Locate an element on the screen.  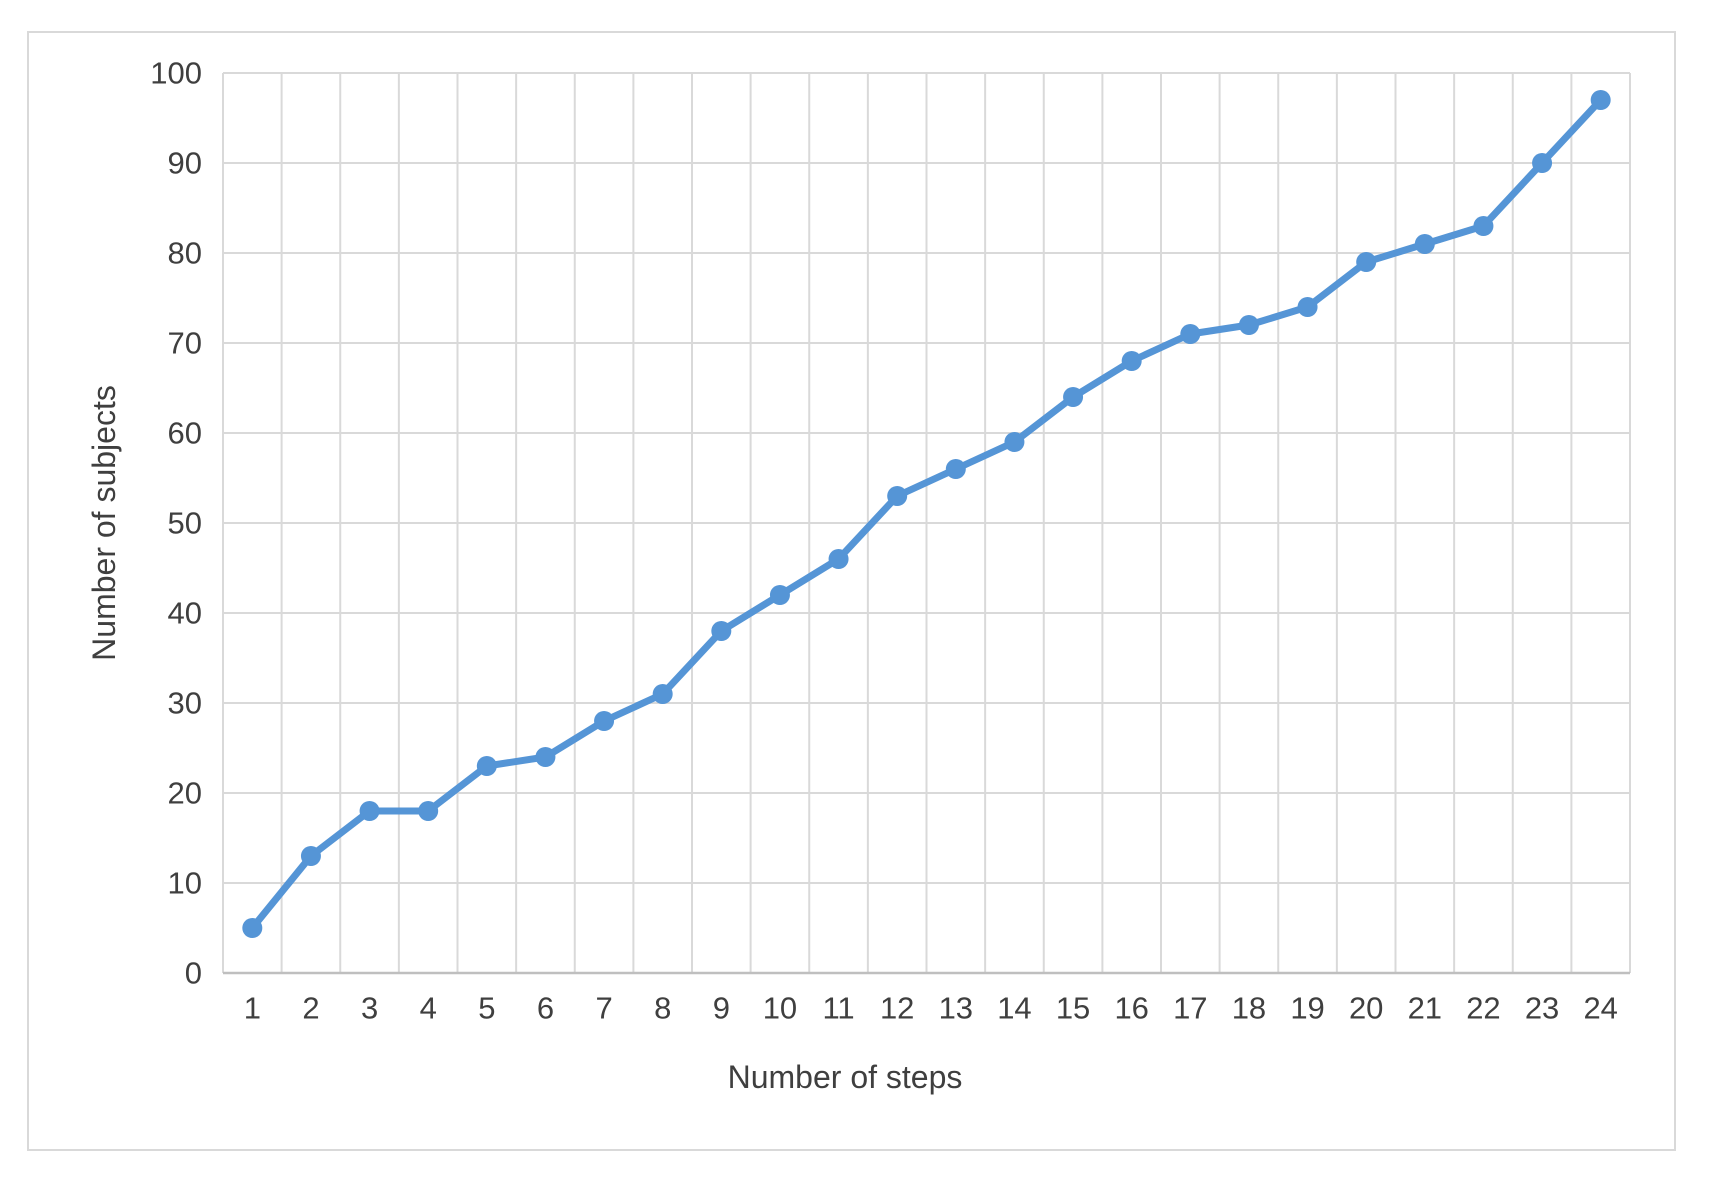
x-tick-labels: 1 2 3 4 5 6 7 8 9 10 11 12 13 14 15 16 17 18 19 20 21 22 23 24 is located at coordinates (931, 1008).